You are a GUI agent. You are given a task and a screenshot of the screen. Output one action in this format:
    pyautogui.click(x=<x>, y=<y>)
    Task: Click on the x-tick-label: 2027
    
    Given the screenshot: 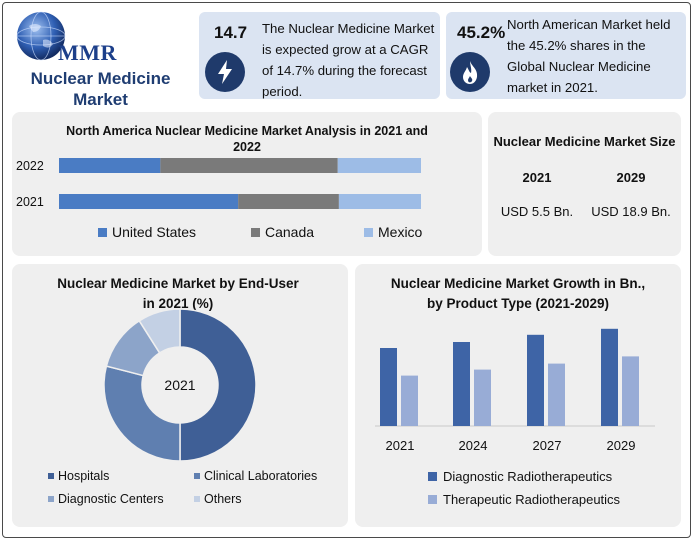 What is the action you would take?
    pyautogui.click(x=547, y=445)
    